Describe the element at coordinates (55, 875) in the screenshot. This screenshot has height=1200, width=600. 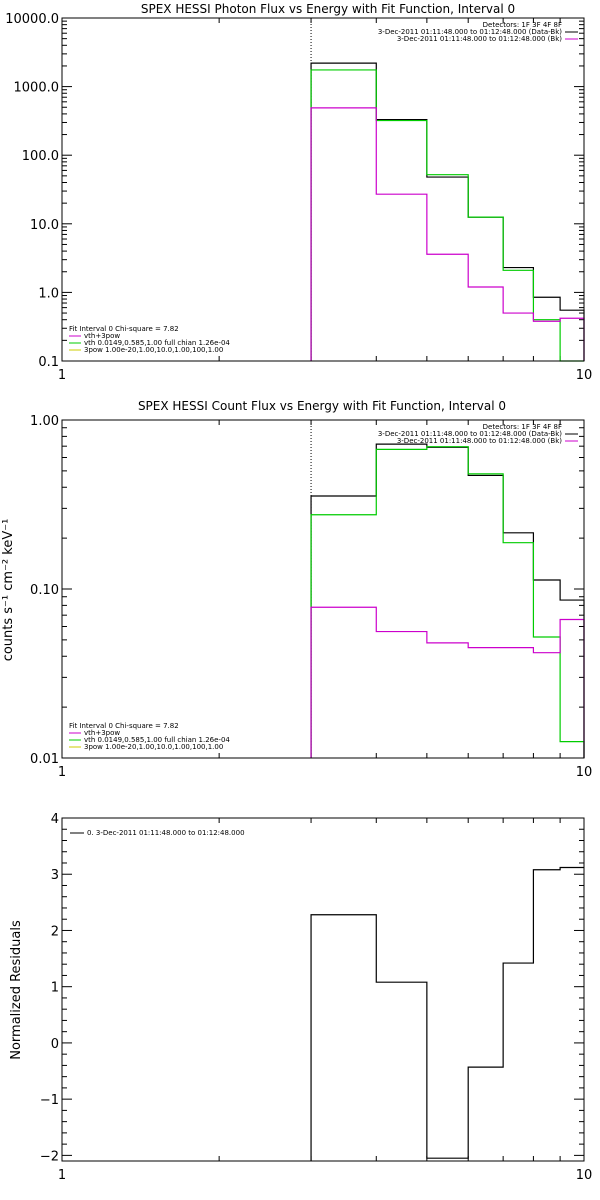
I see `y-tick-label: 3` at that location.